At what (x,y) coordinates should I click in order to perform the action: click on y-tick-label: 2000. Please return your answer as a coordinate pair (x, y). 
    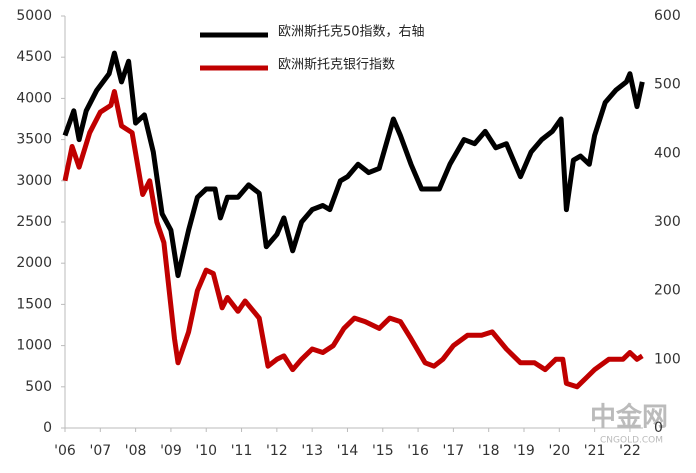
    Looking at the image, I should click on (34, 263).